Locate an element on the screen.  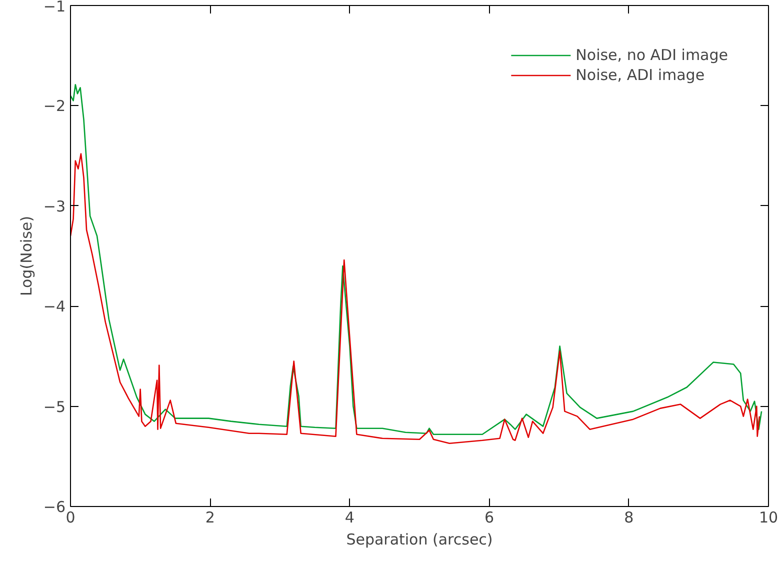
x-axis-title: Separation (arcsec) is located at coordinates (419, 539).